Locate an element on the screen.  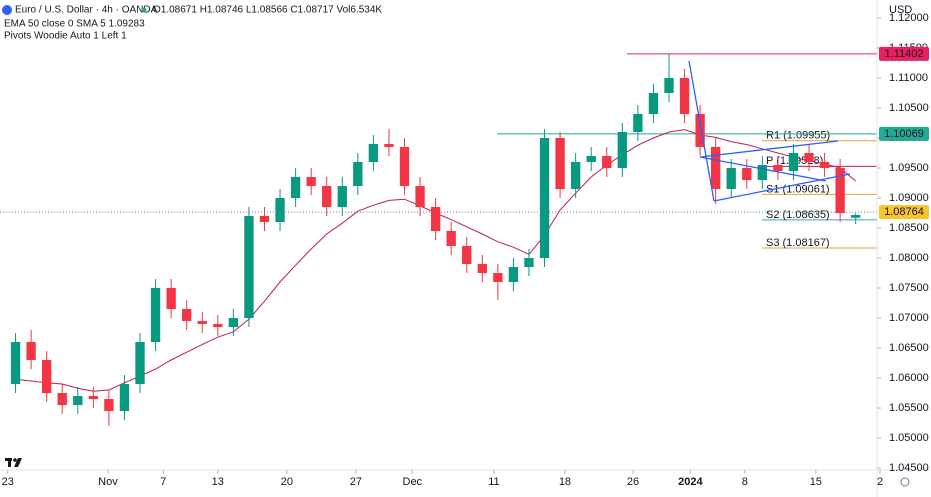
y-tick-label: 1.04500 is located at coordinates (909, 468).